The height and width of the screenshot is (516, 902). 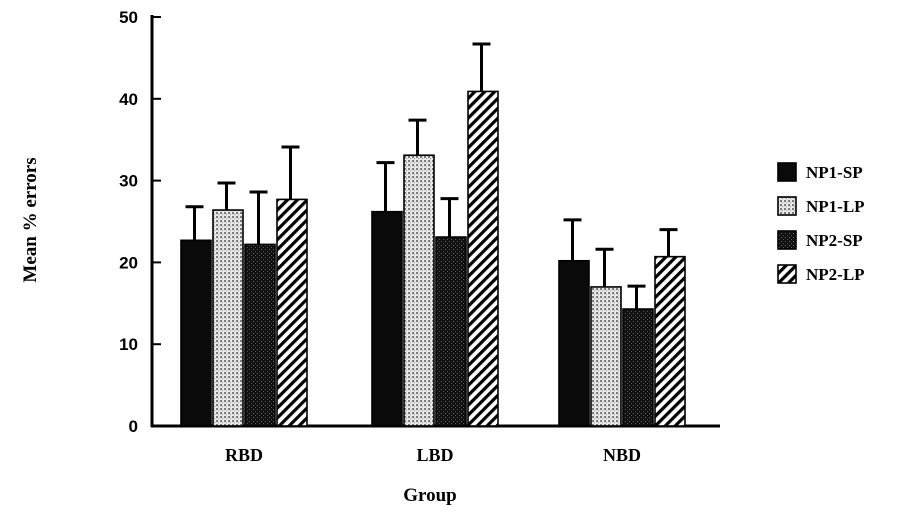 I want to click on legend-label: NP1-LP, so click(x=835, y=206).